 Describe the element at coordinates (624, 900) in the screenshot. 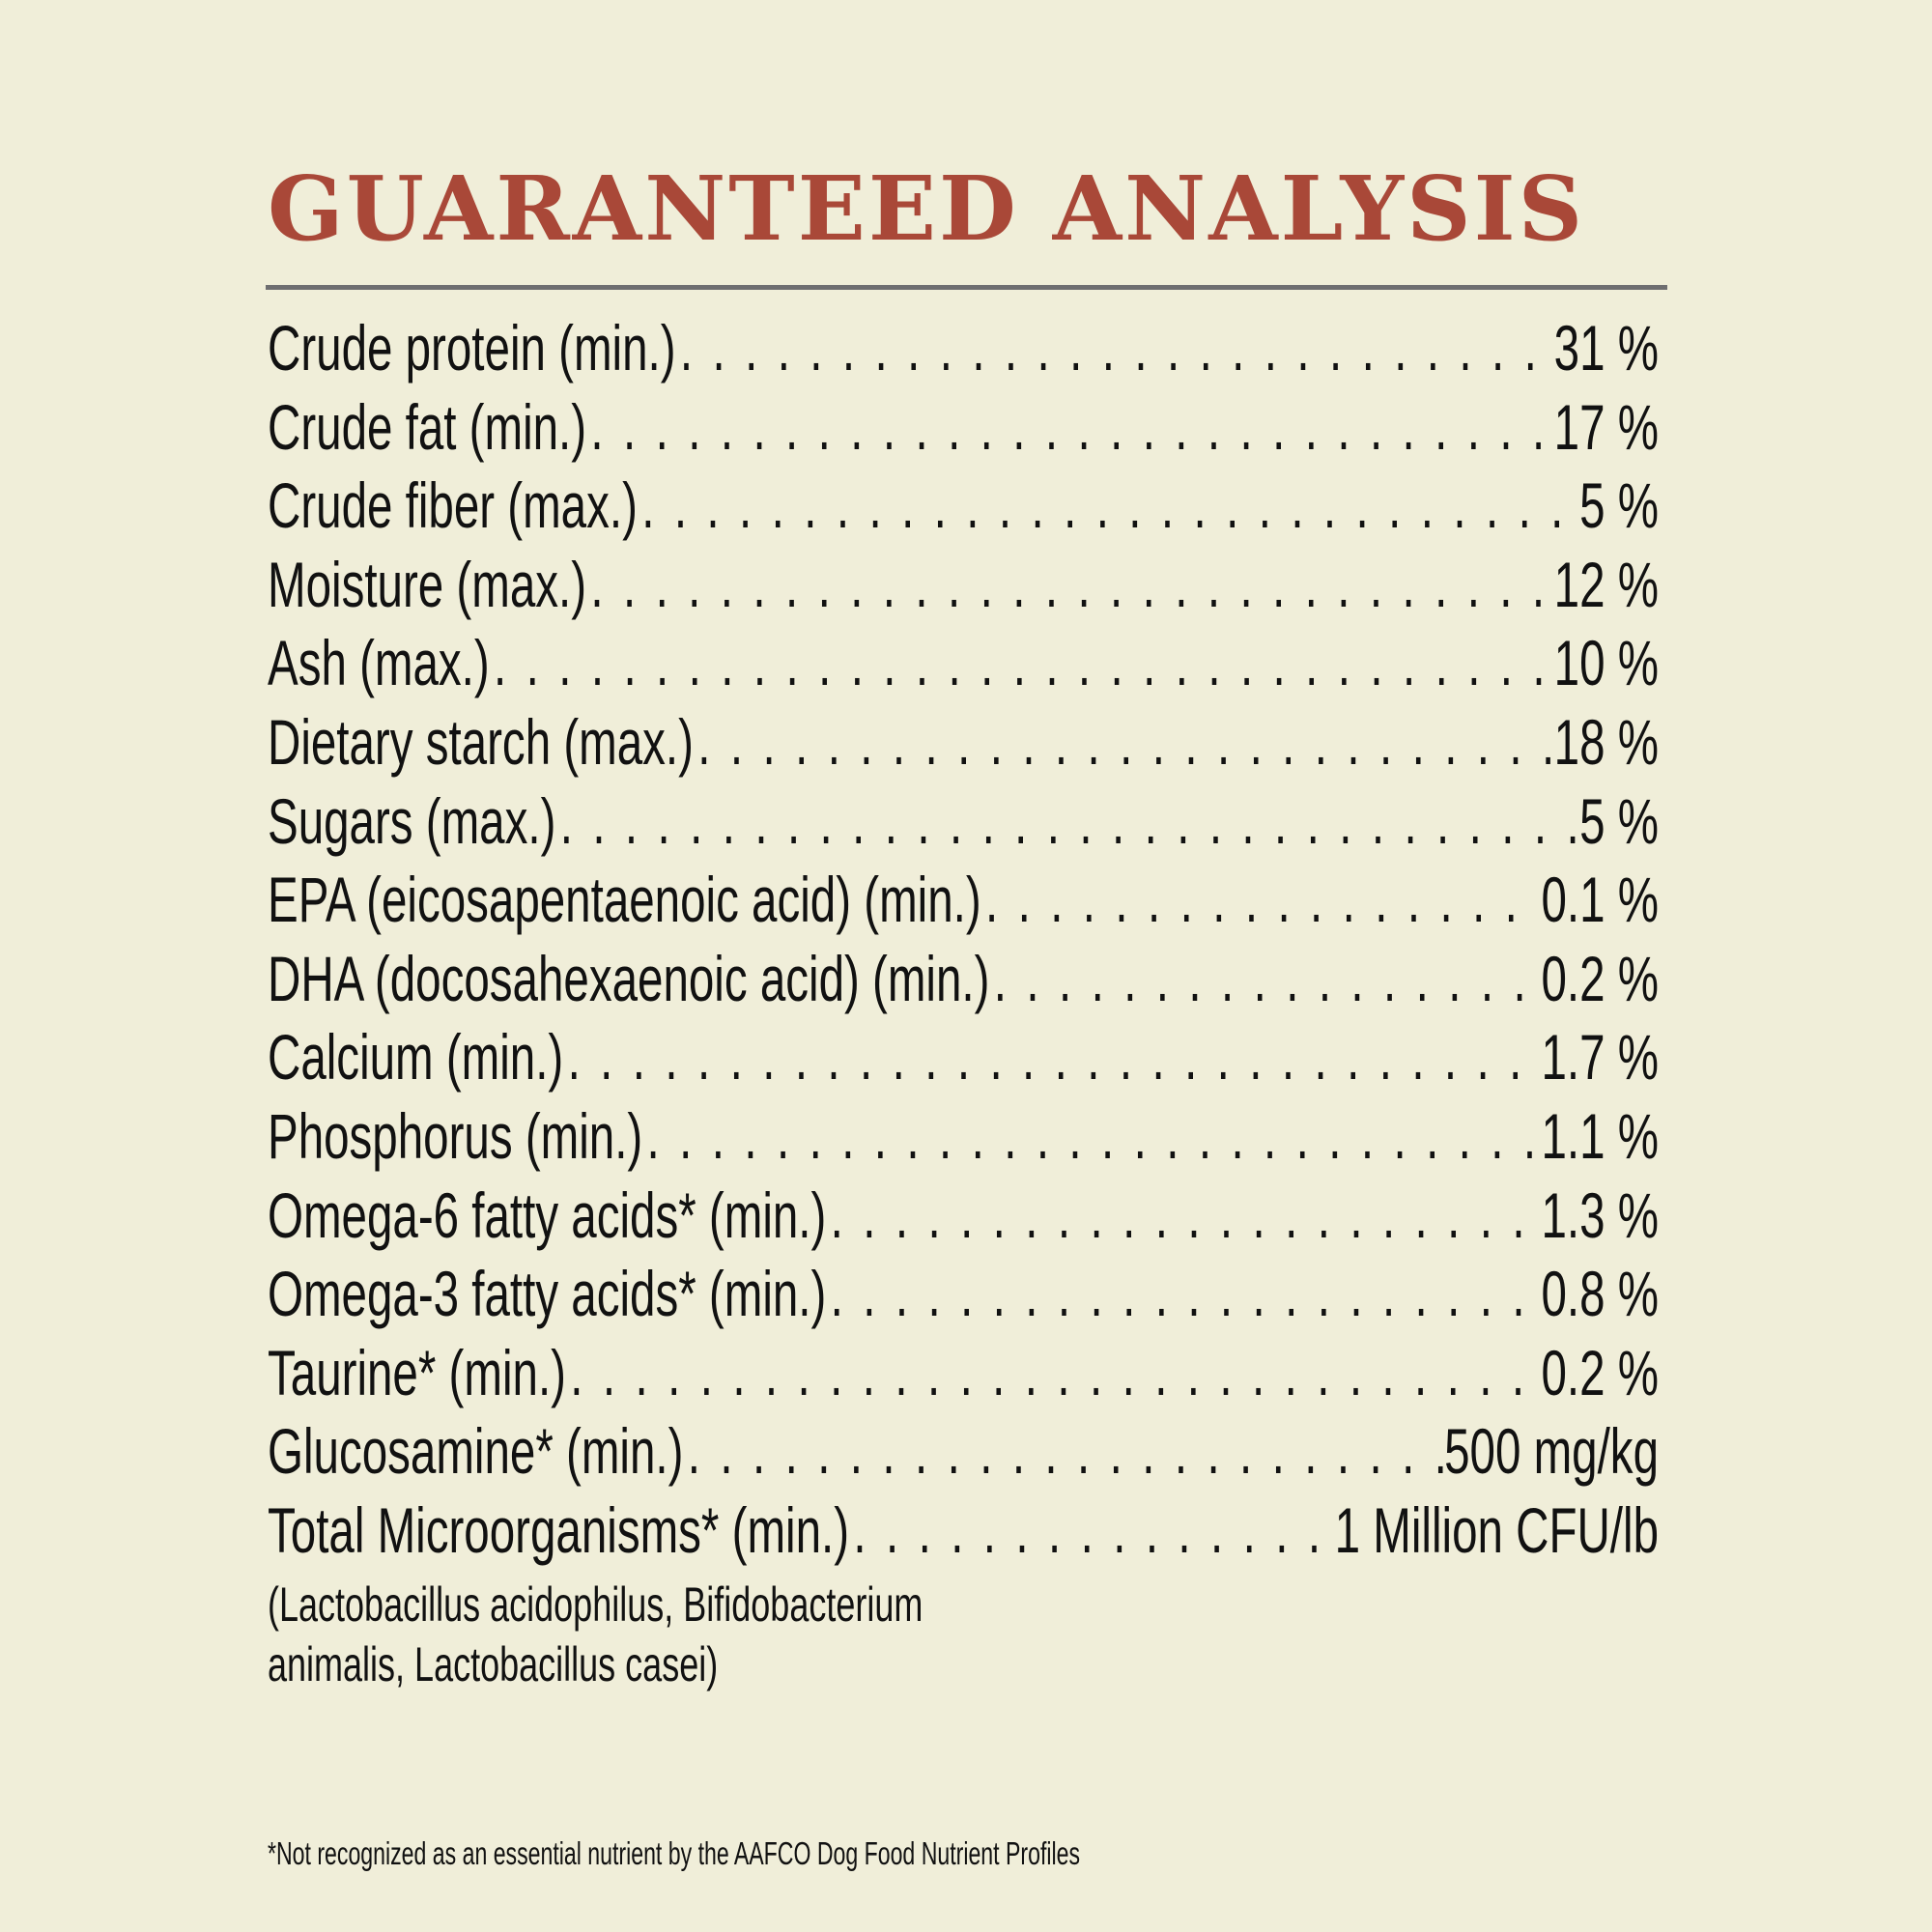

I see `nutrient-label: EPA (eicosapentaenoic acid) (min.)` at that location.